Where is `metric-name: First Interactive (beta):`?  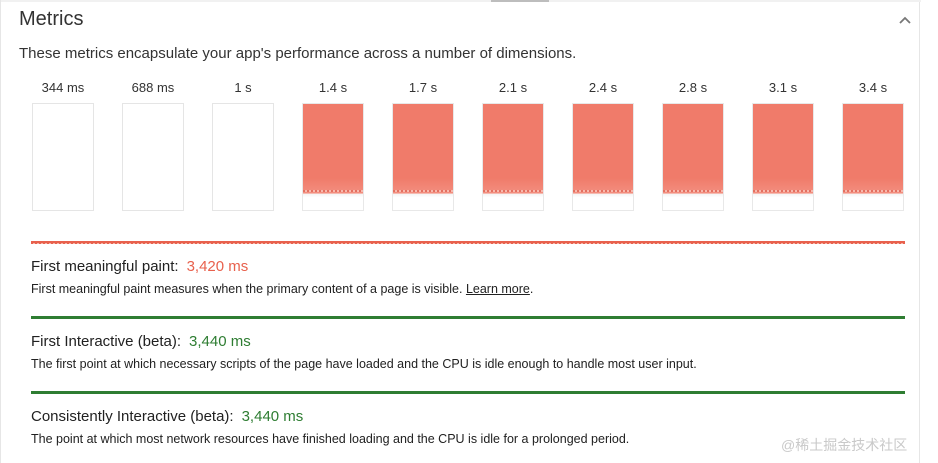 metric-name: First Interactive (beta): is located at coordinates (106, 341).